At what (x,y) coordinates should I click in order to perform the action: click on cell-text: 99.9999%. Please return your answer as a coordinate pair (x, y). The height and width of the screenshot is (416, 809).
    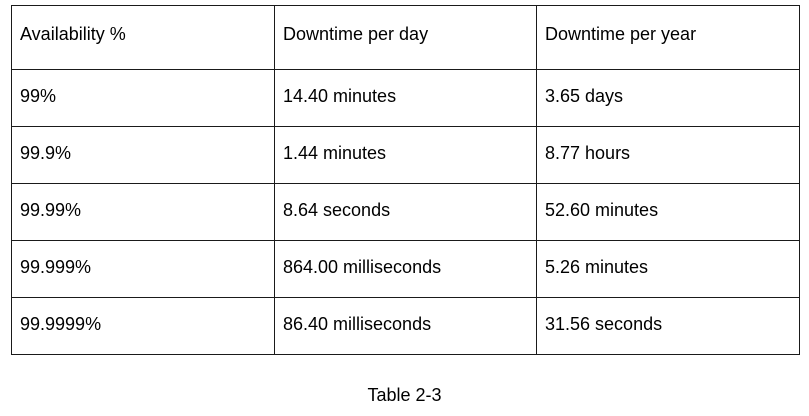
    Looking at the image, I should click on (61, 324).